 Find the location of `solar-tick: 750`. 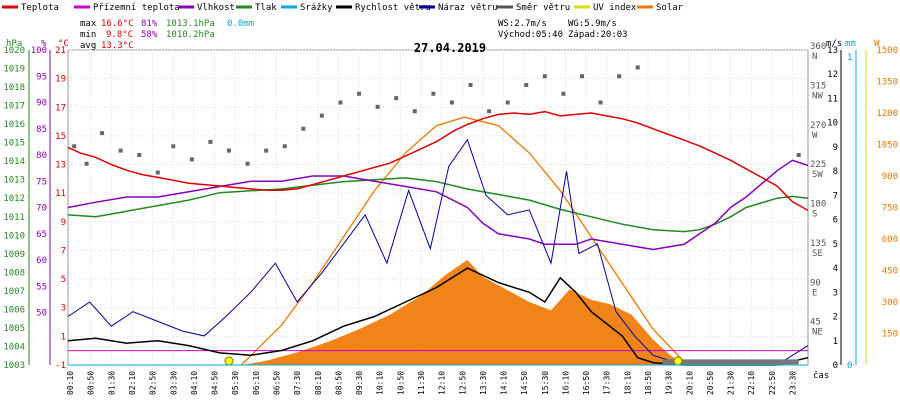

solar-tick: 750 is located at coordinates (890, 209).